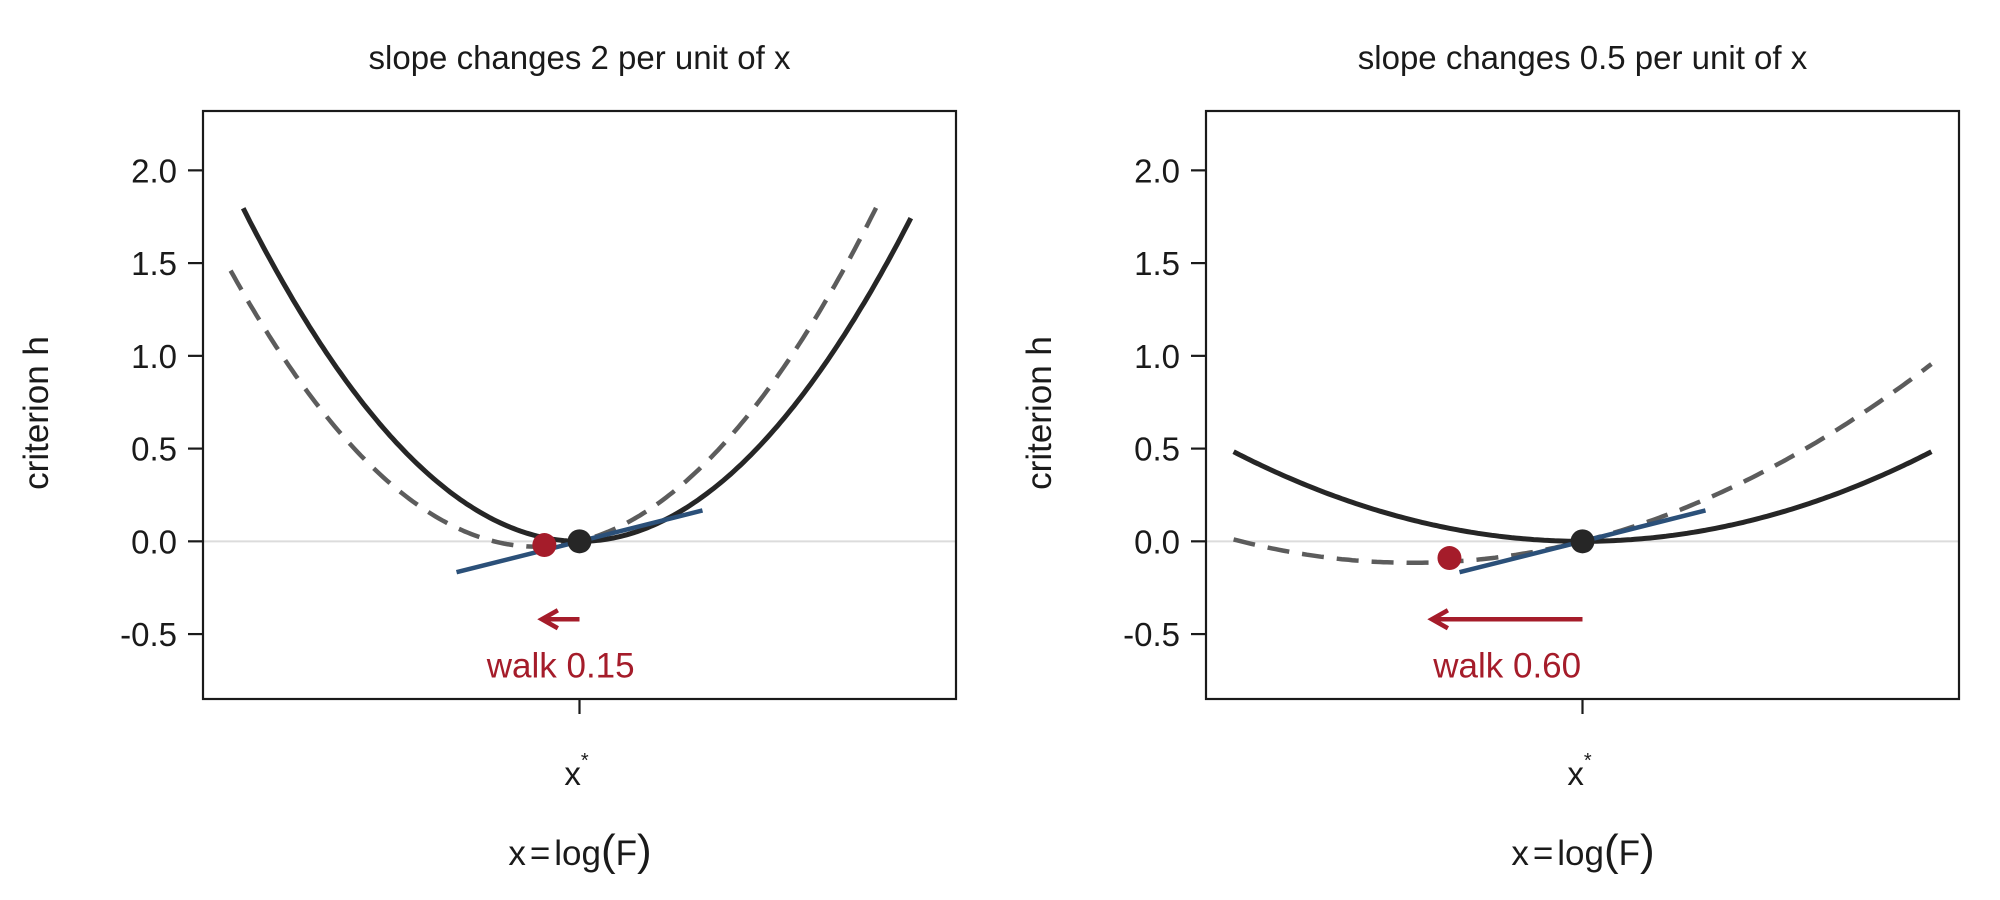 The image size is (2000, 900). What do you see at coordinates (1506, 666) in the screenshot?
I see `walk-label: walk 0.60` at bounding box center [1506, 666].